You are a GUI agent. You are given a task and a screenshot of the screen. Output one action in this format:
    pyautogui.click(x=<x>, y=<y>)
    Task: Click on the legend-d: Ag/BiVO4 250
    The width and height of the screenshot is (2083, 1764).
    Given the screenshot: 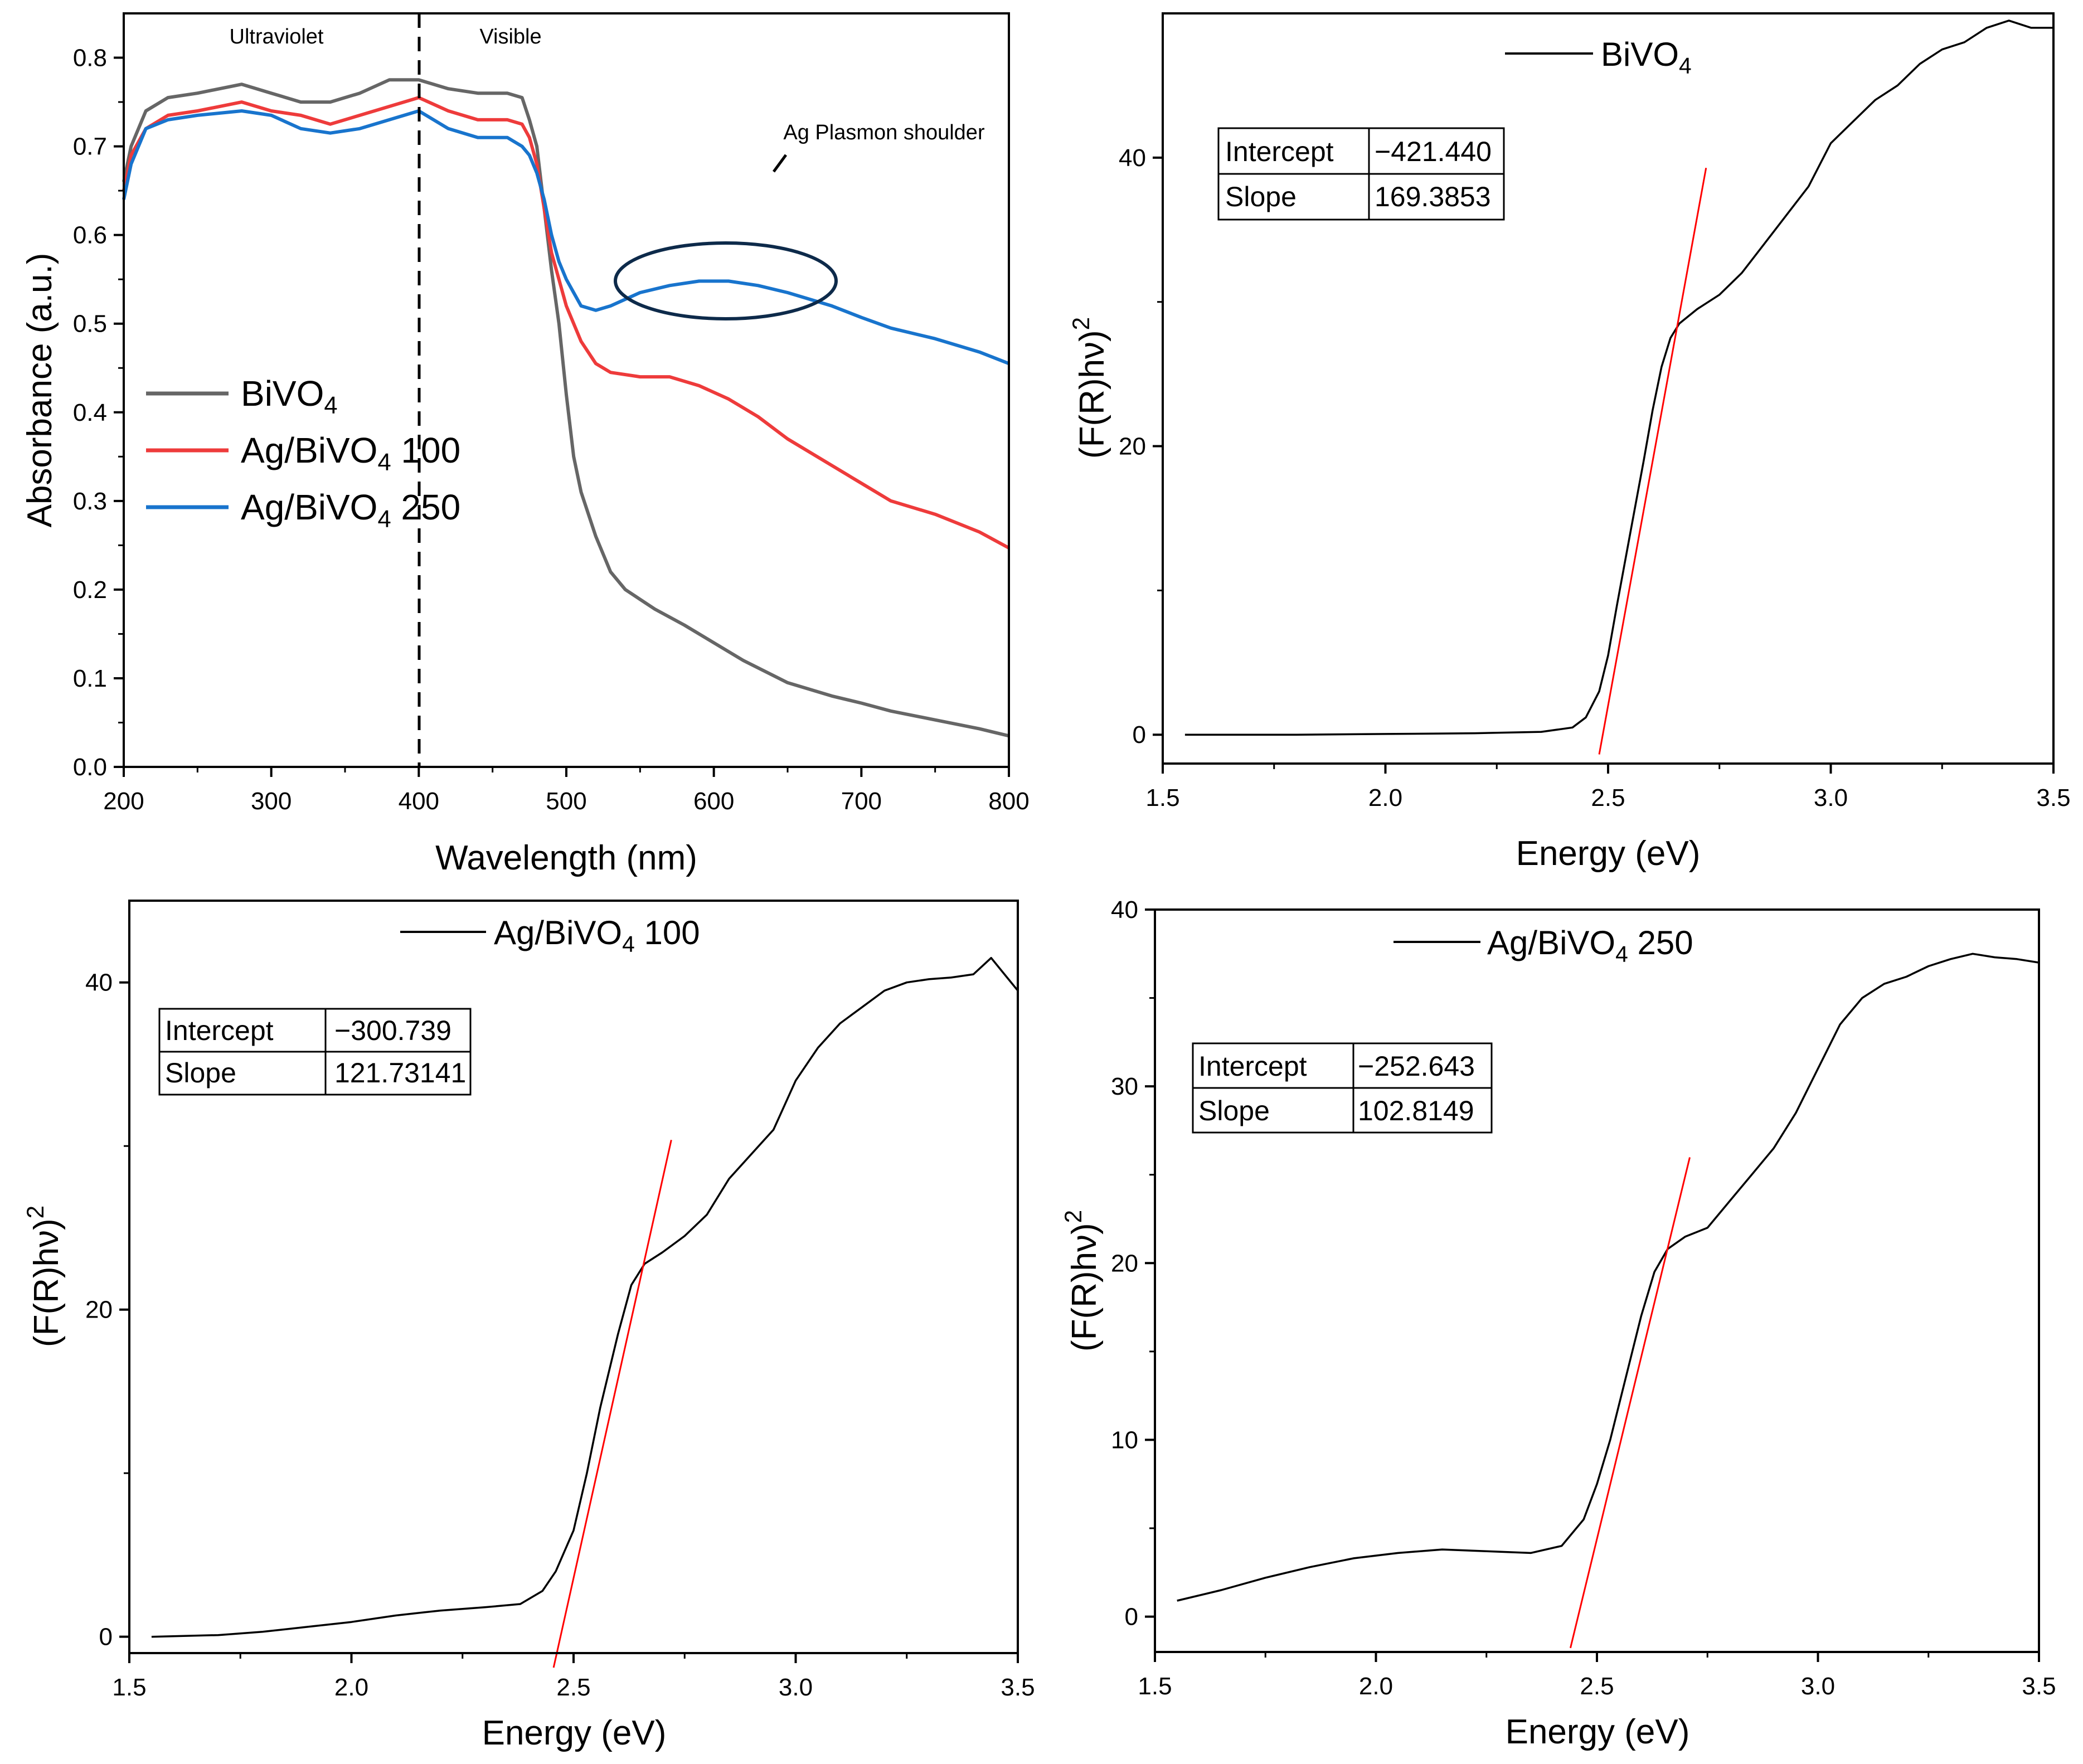 What is the action you would take?
    pyautogui.click(x=1543, y=945)
    